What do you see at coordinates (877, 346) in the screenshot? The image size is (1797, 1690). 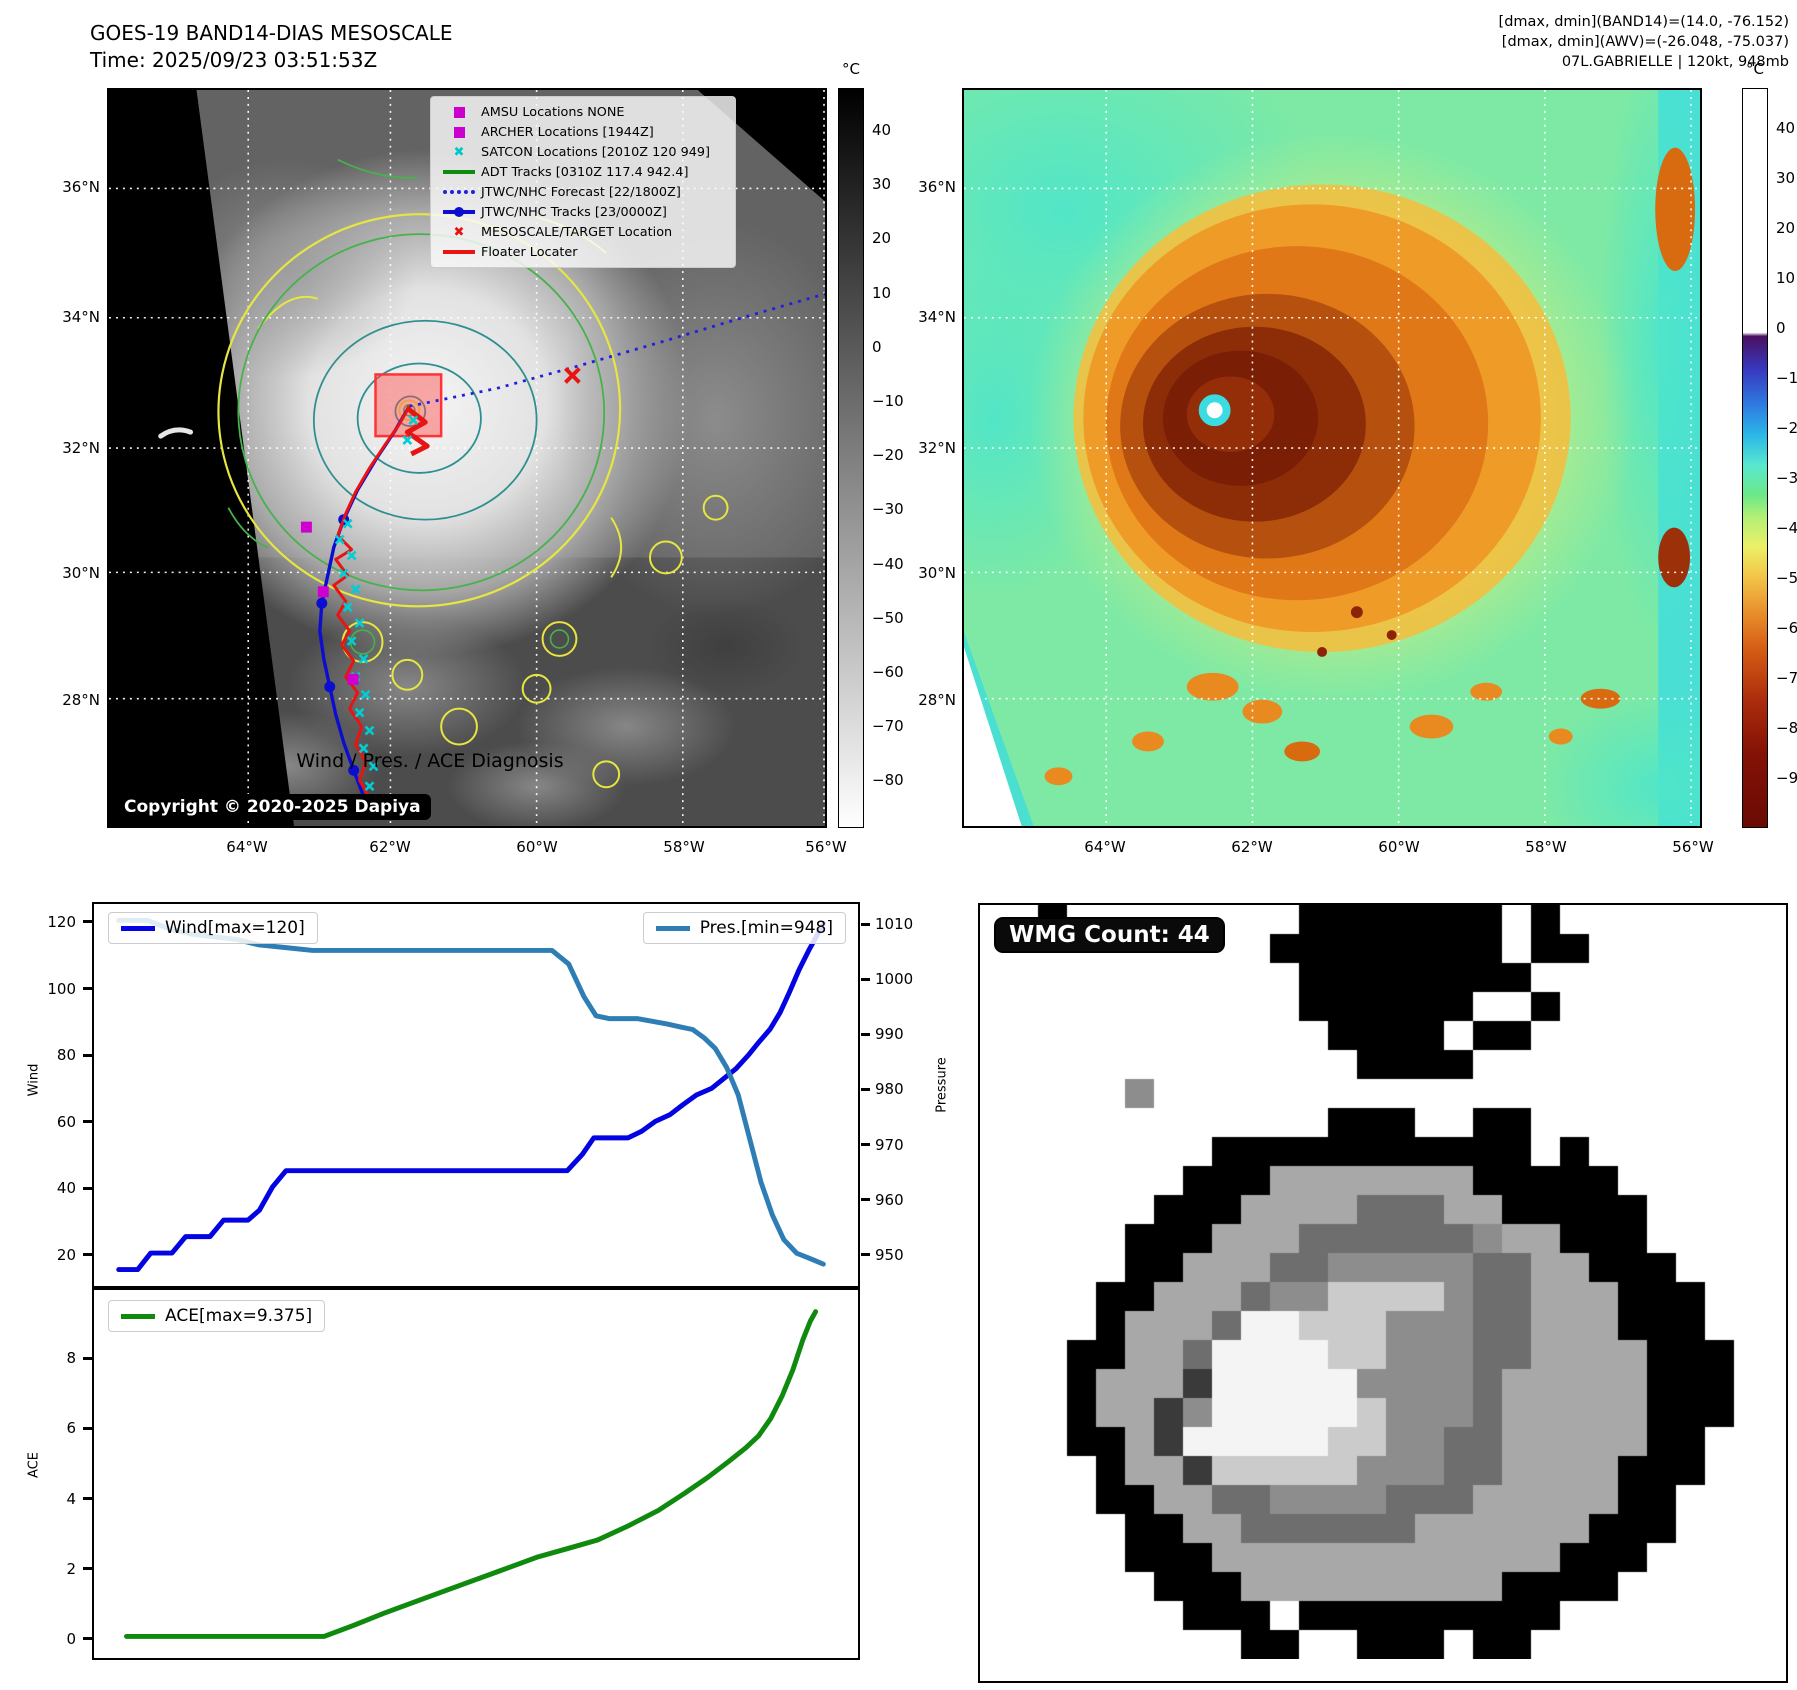 I see `colorbar-tick: 0` at bounding box center [877, 346].